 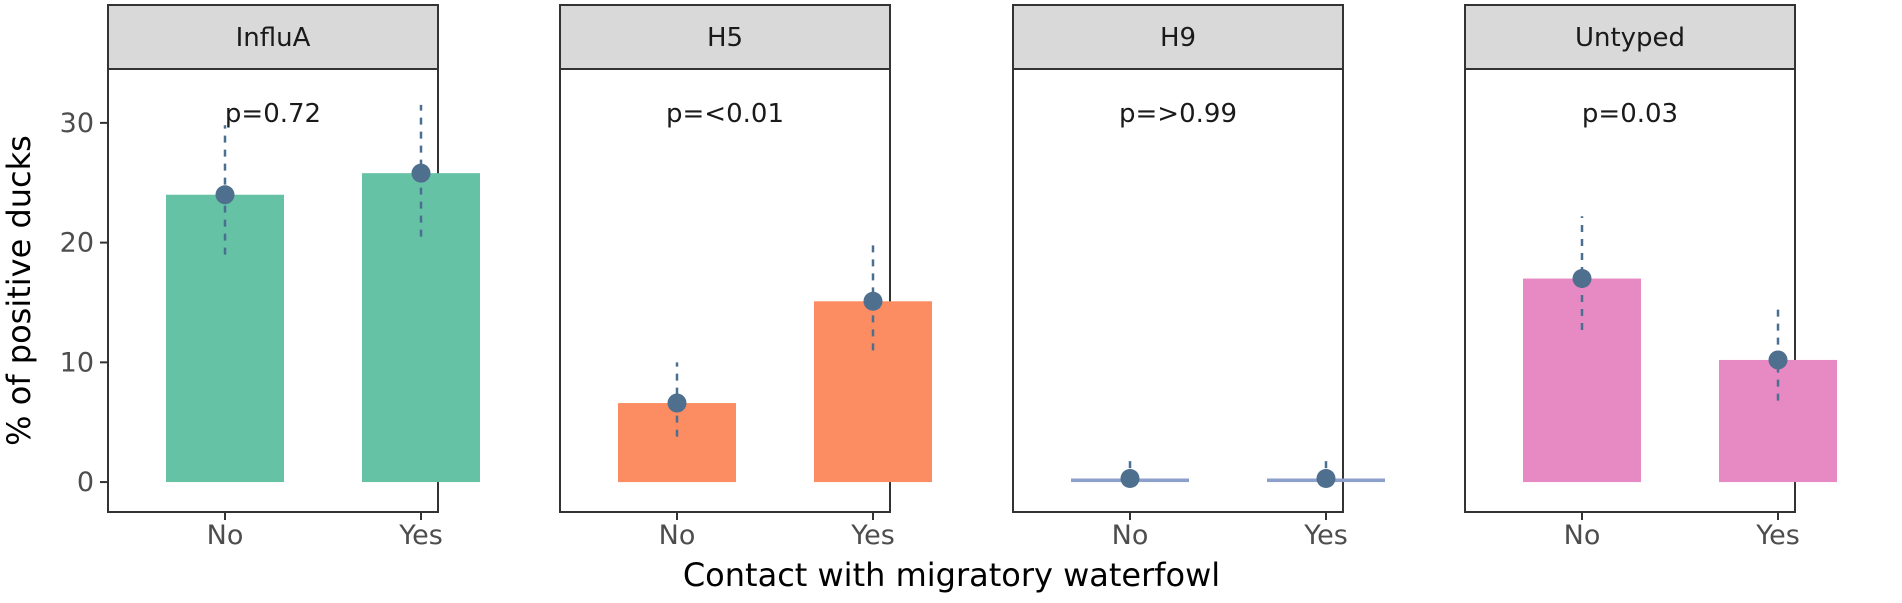 What do you see at coordinates (19, 290) in the screenshot?
I see `y-axis-title: % of positive ducks` at bounding box center [19, 290].